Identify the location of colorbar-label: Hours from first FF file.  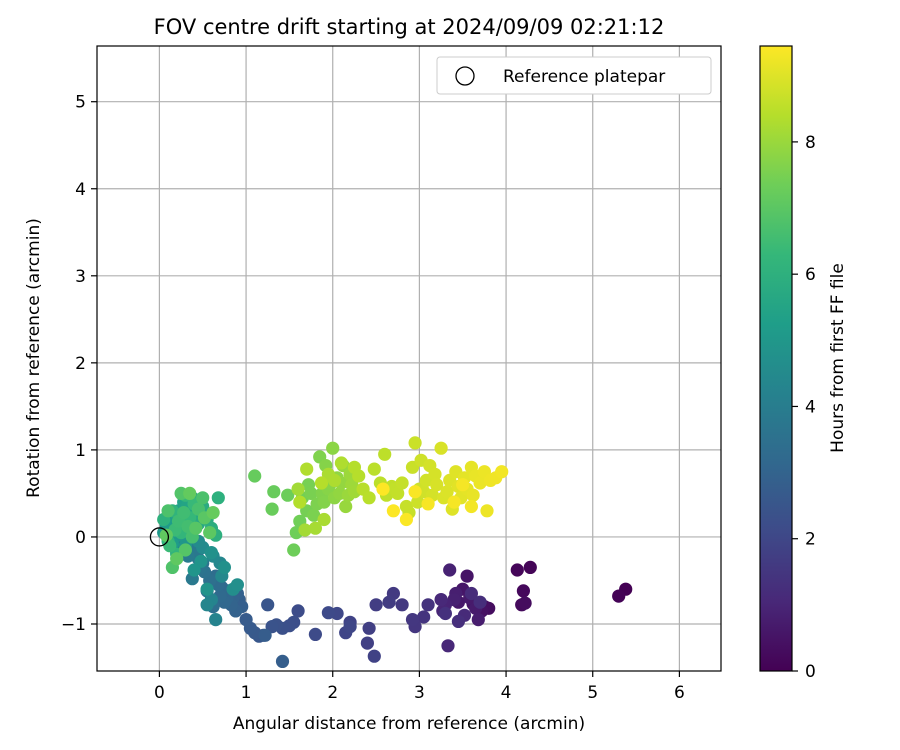
(838, 358).